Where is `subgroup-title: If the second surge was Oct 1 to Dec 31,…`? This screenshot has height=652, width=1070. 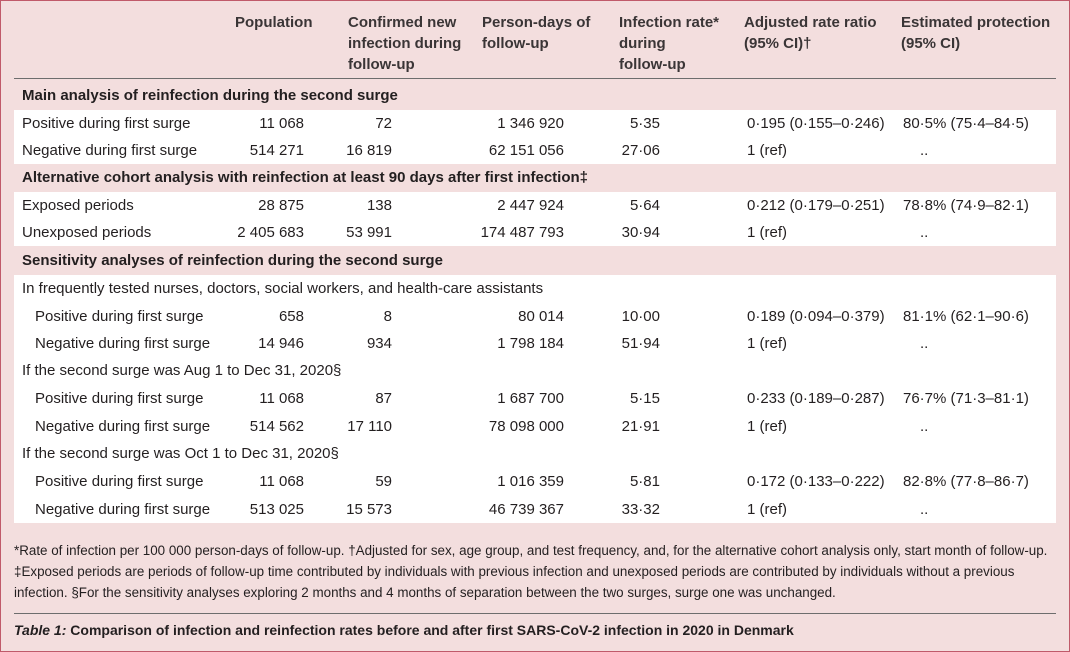
subgroup-title: If the second surge was Oct 1 to Dec 31,… is located at coordinates (180, 453).